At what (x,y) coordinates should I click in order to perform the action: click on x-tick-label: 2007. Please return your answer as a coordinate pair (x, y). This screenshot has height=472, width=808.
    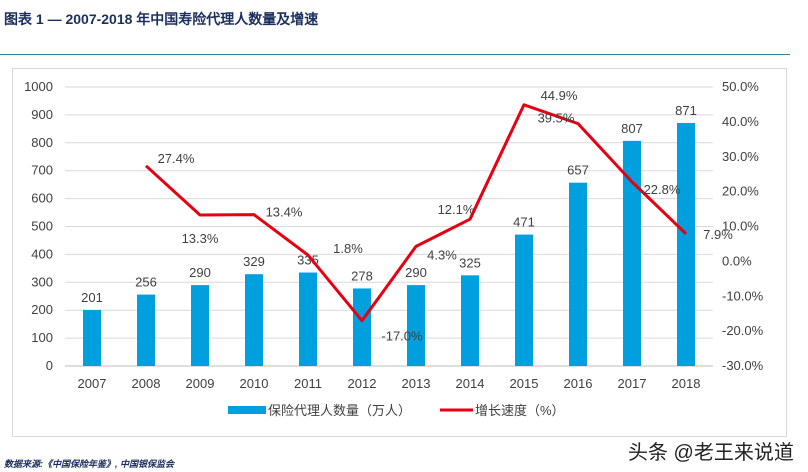
    Looking at the image, I should click on (92, 383).